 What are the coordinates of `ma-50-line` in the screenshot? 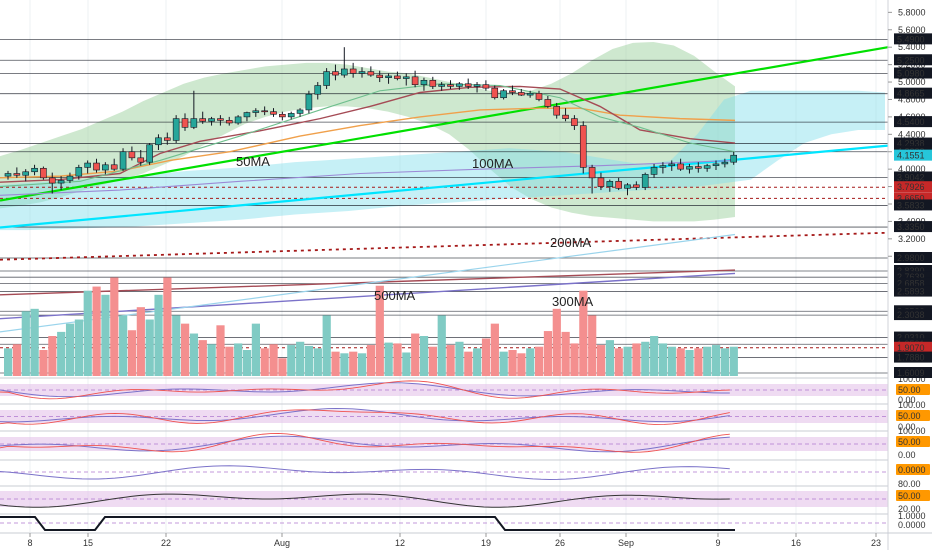 It's located at (368, 134).